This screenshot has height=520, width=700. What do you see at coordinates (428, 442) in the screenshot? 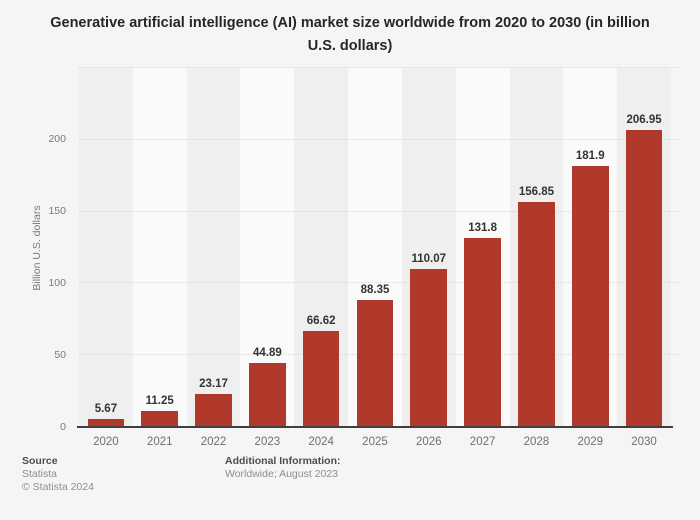
I see `x-axis-tick-label: 2026` at bounding box center [428, 442].